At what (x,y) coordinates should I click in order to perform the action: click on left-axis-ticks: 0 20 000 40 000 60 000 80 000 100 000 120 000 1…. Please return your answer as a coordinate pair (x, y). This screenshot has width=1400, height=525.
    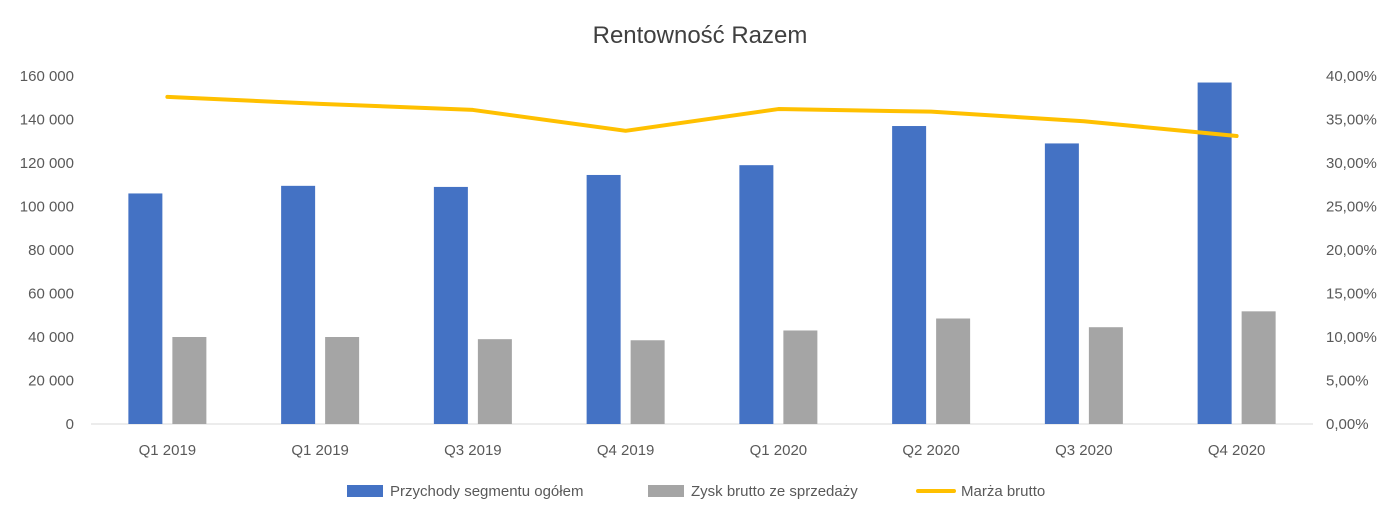
    Looking at the image, I should click on (47, 250).